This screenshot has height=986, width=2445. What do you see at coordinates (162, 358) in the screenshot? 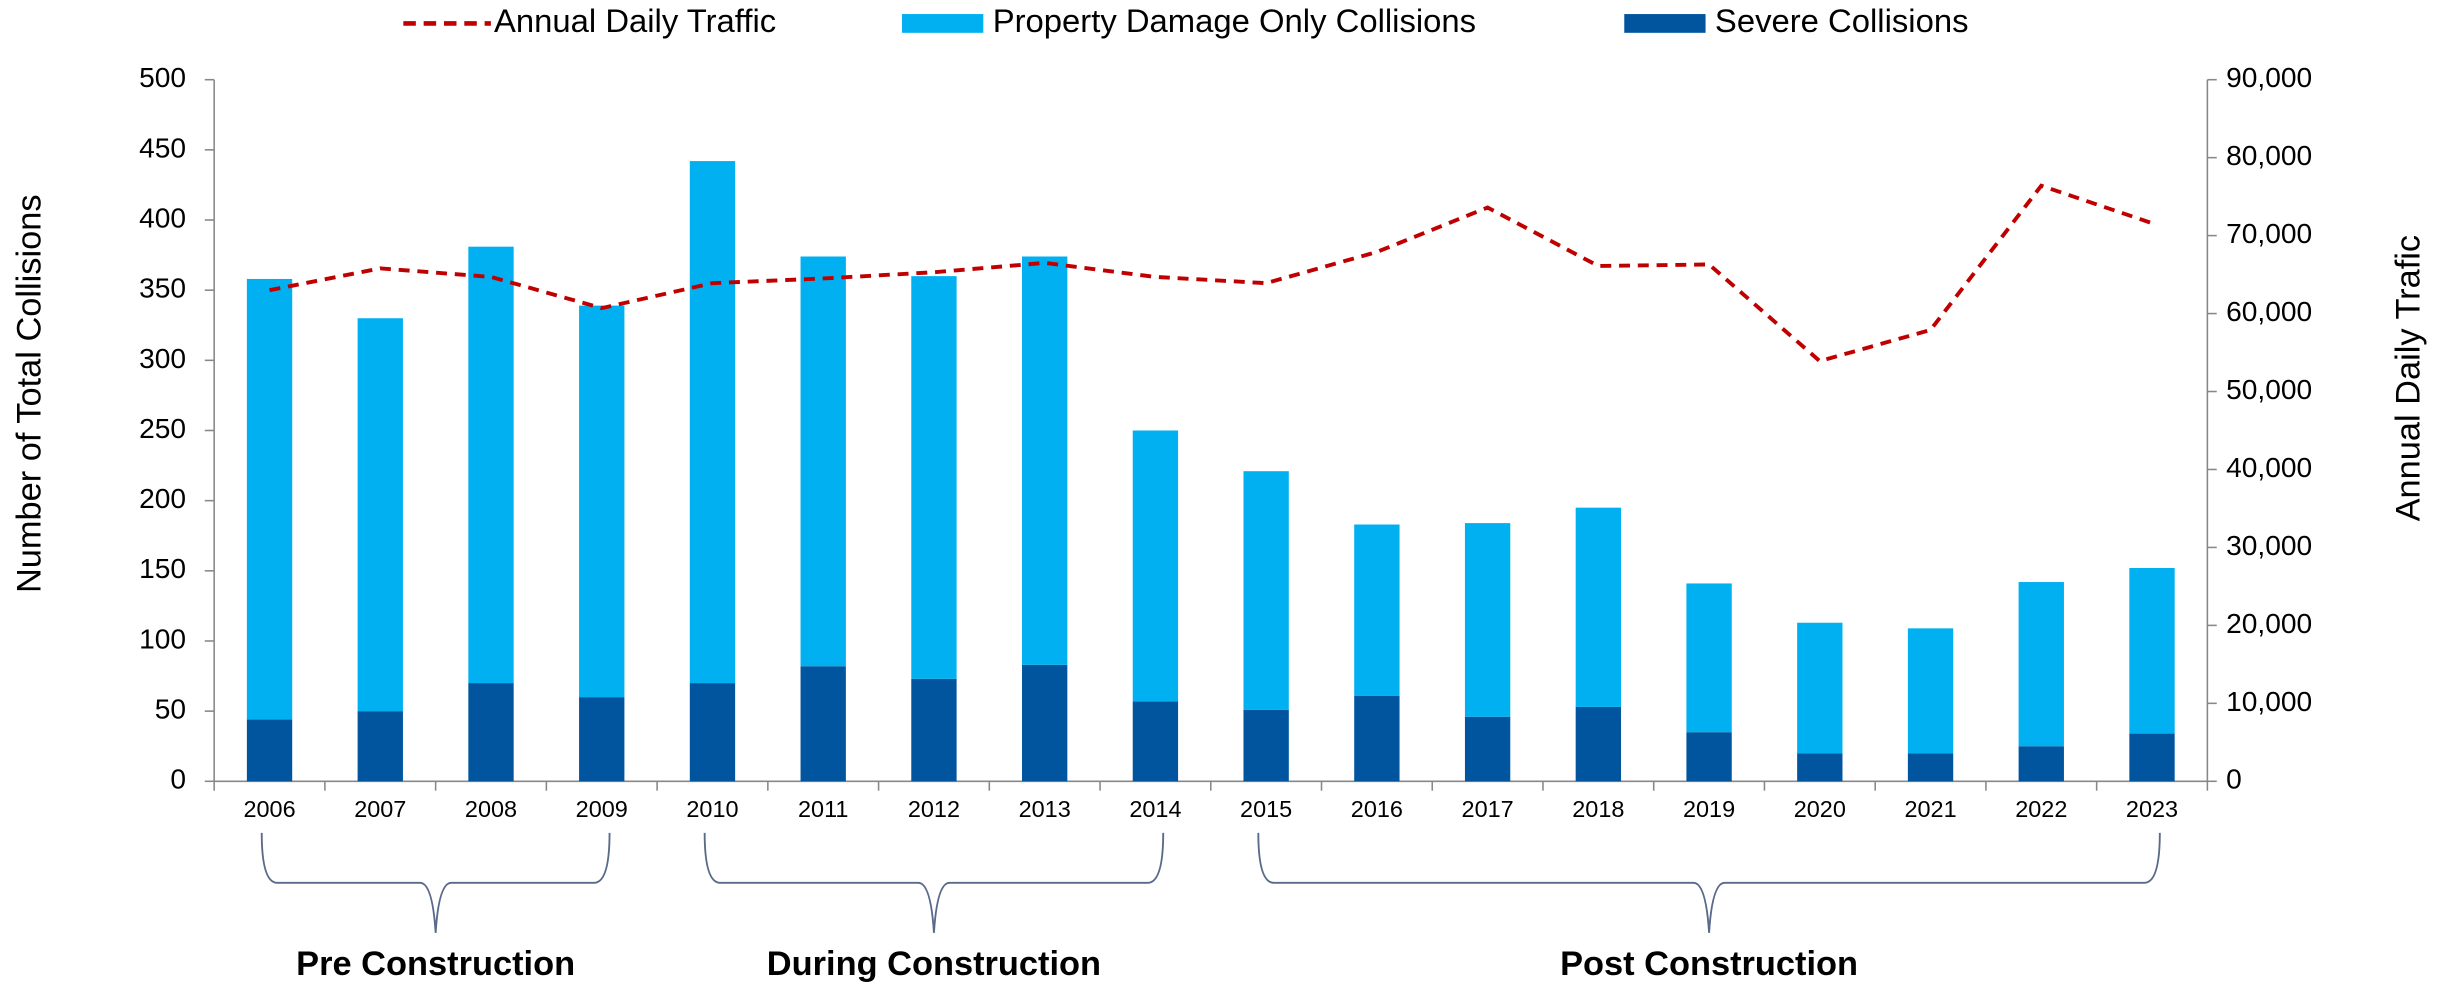
I see `y-tick-label: 300` at bounding box center [162, 358].